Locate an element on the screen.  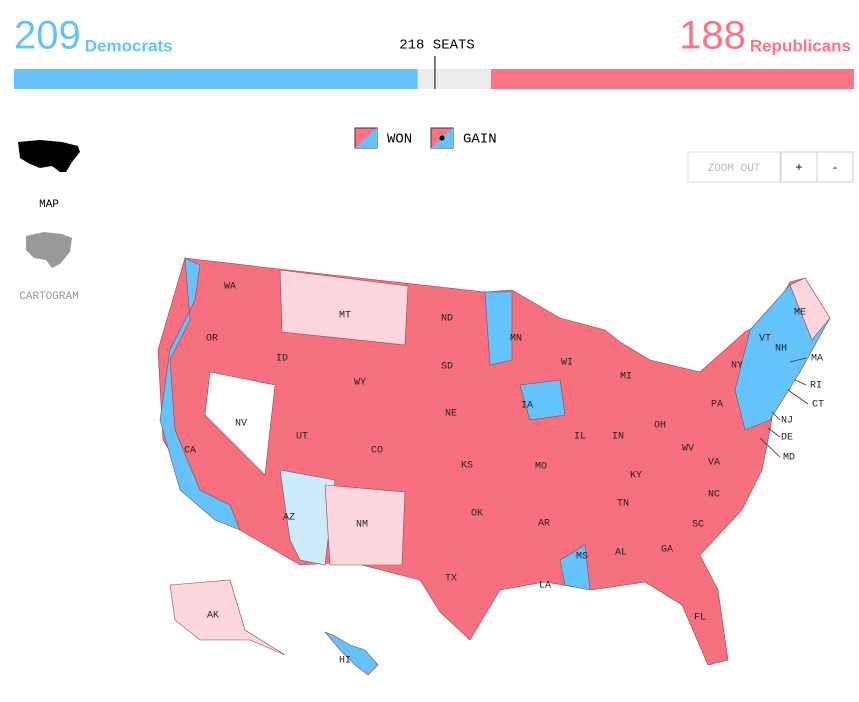
state-label: MD is located at coordinates (789, 458).